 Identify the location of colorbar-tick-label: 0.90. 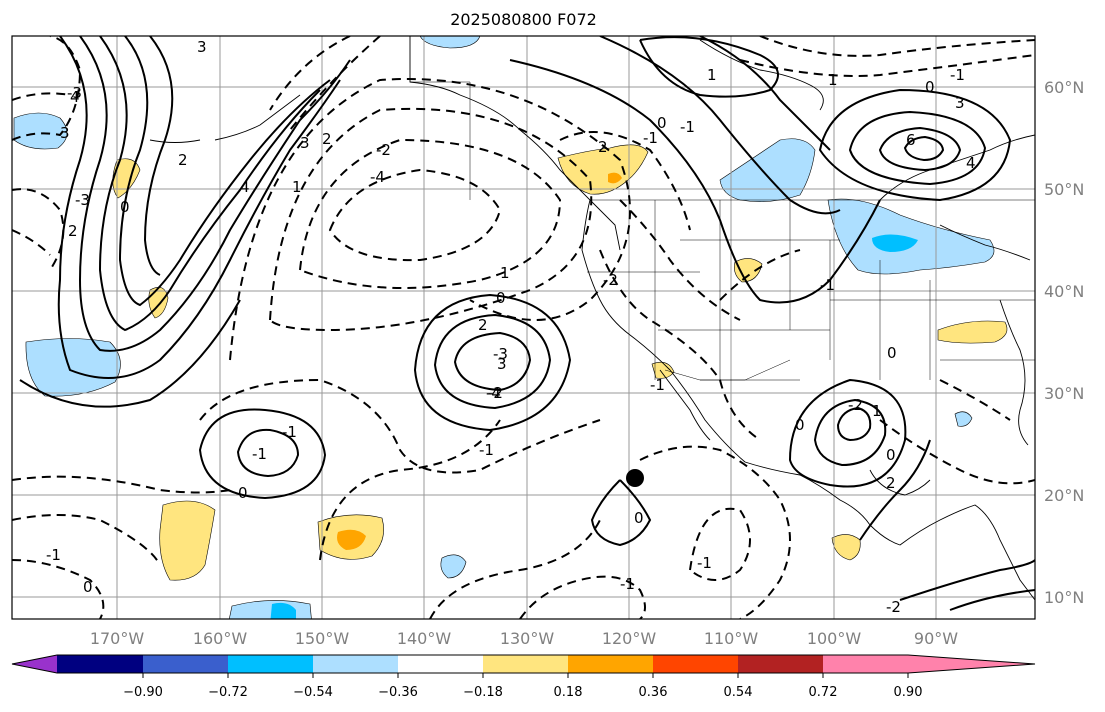
(908, 692).